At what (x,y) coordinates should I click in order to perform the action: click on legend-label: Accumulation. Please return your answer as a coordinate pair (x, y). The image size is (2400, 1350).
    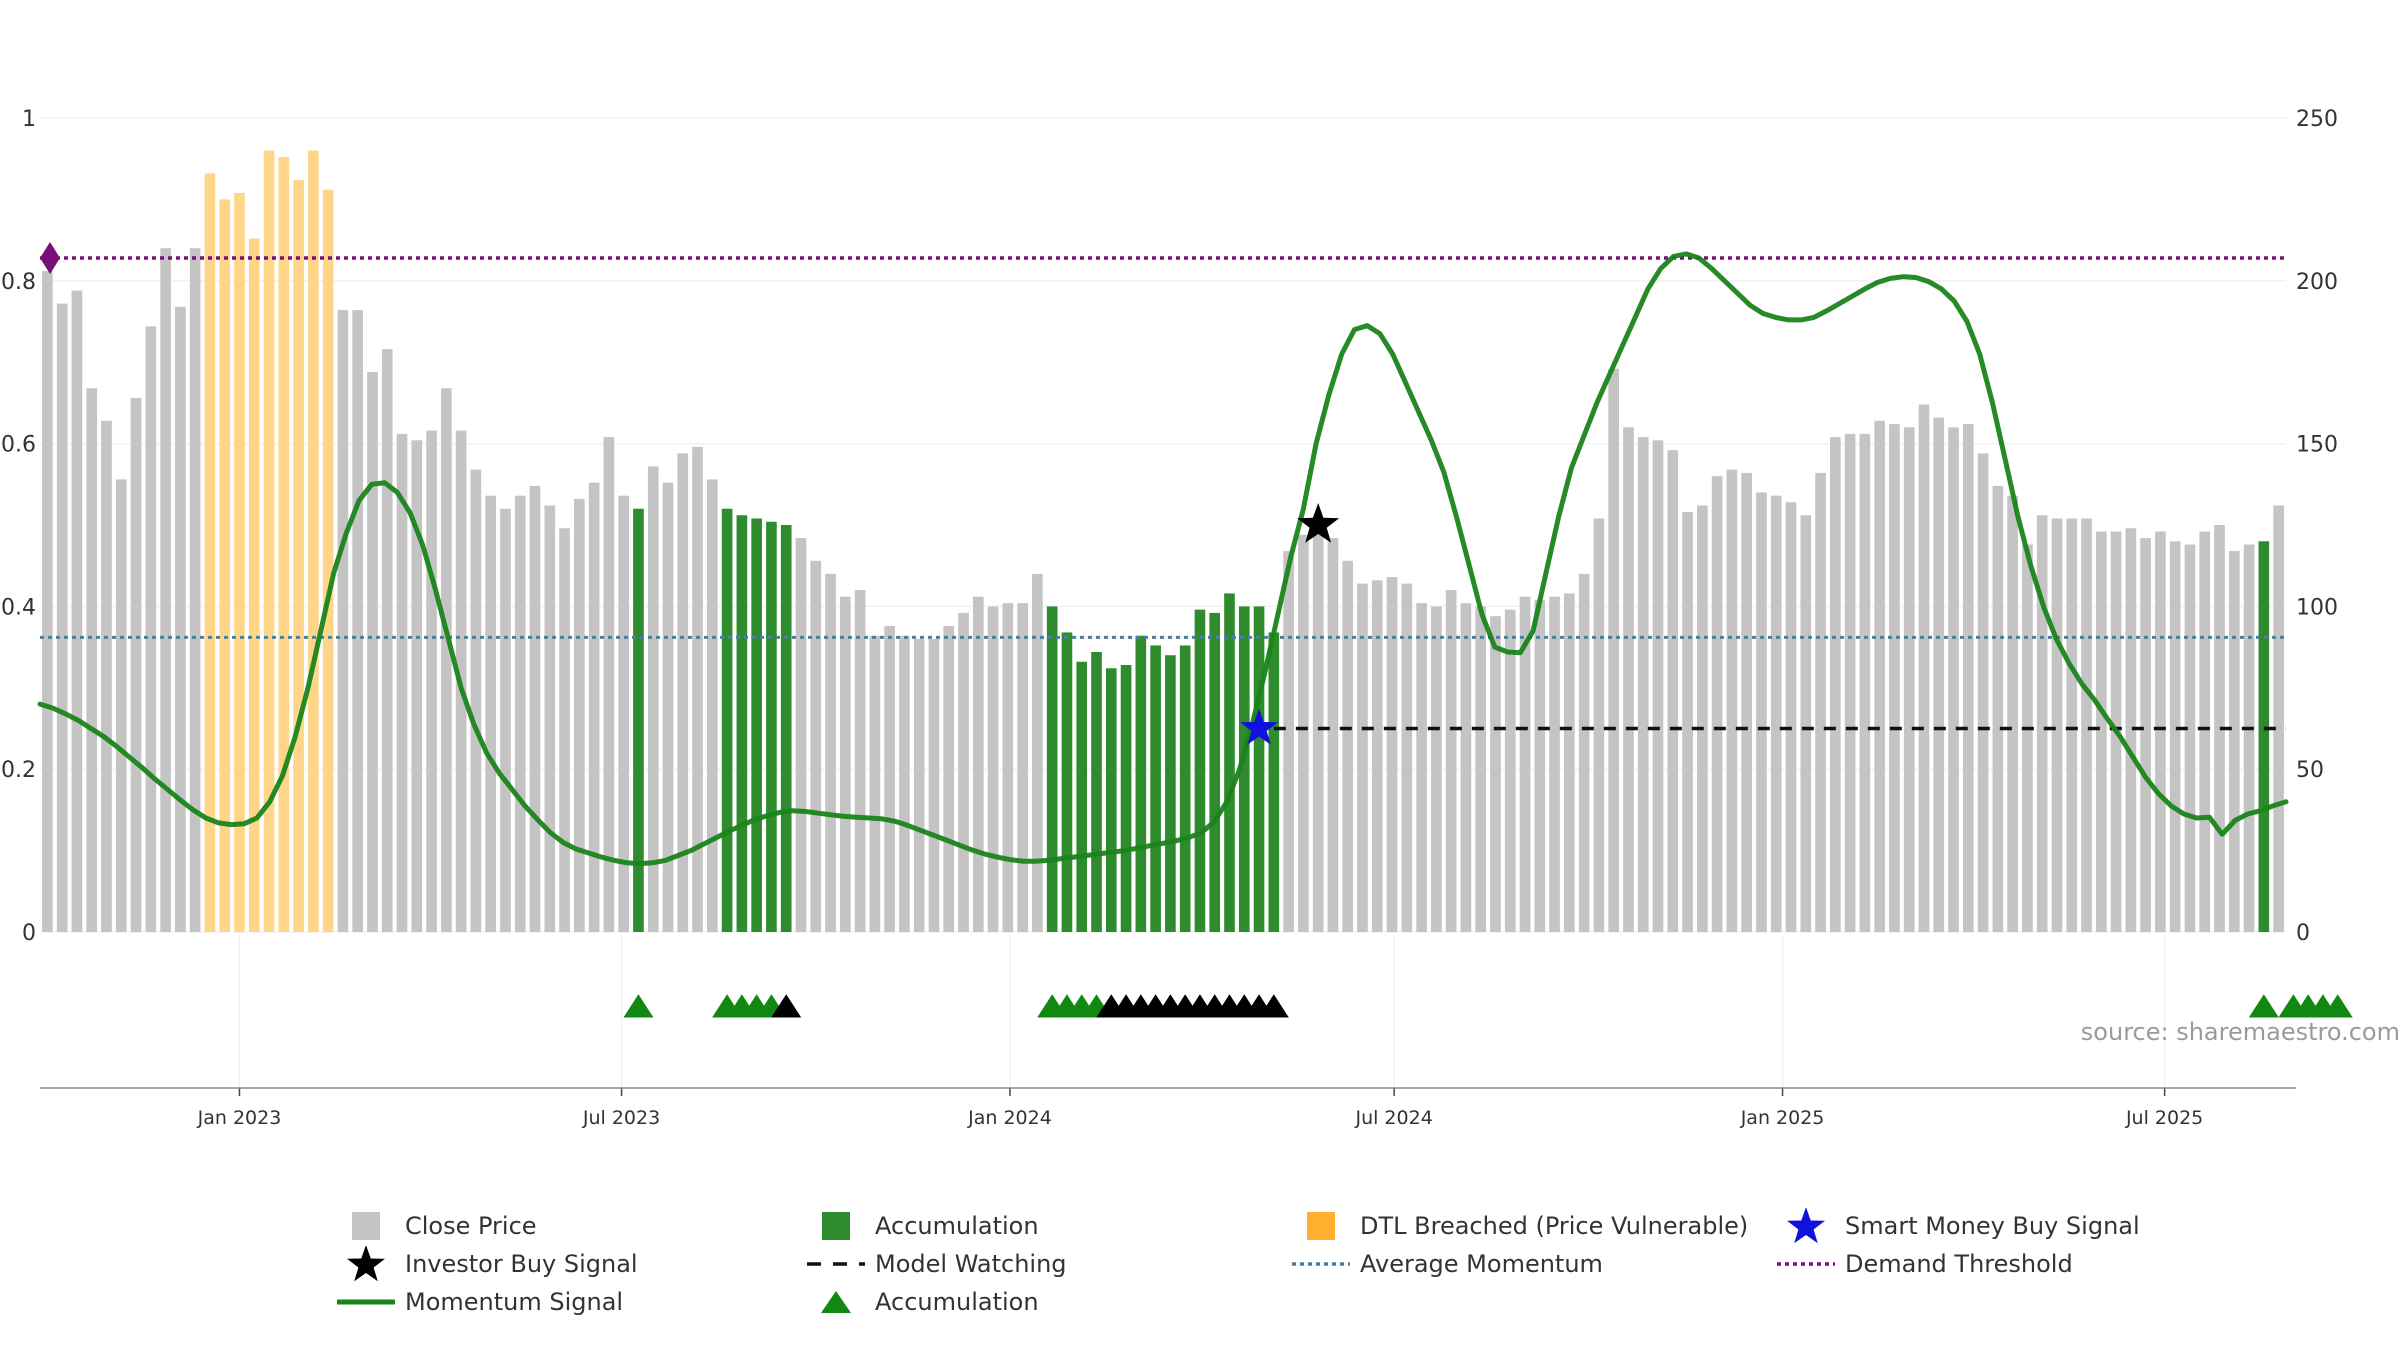
    Looking at the image, I should click on (957, 1226).